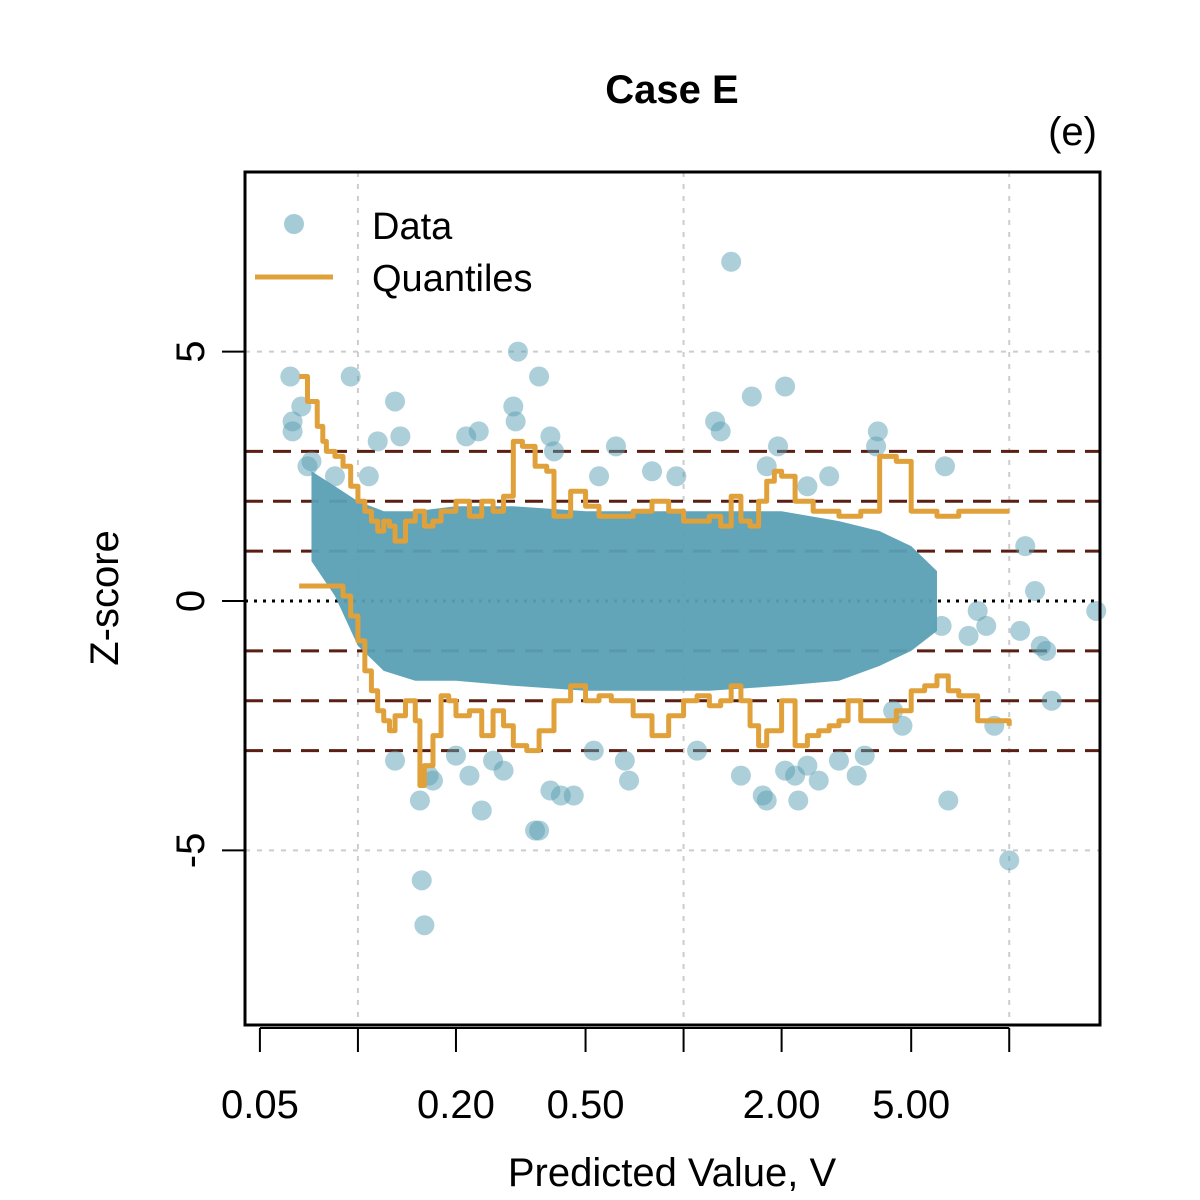  What do you see at coordinates (452, 279) in the screenshot?
I see `legend-label-quantiles: Quantiles` at bounding box center [452, 279].